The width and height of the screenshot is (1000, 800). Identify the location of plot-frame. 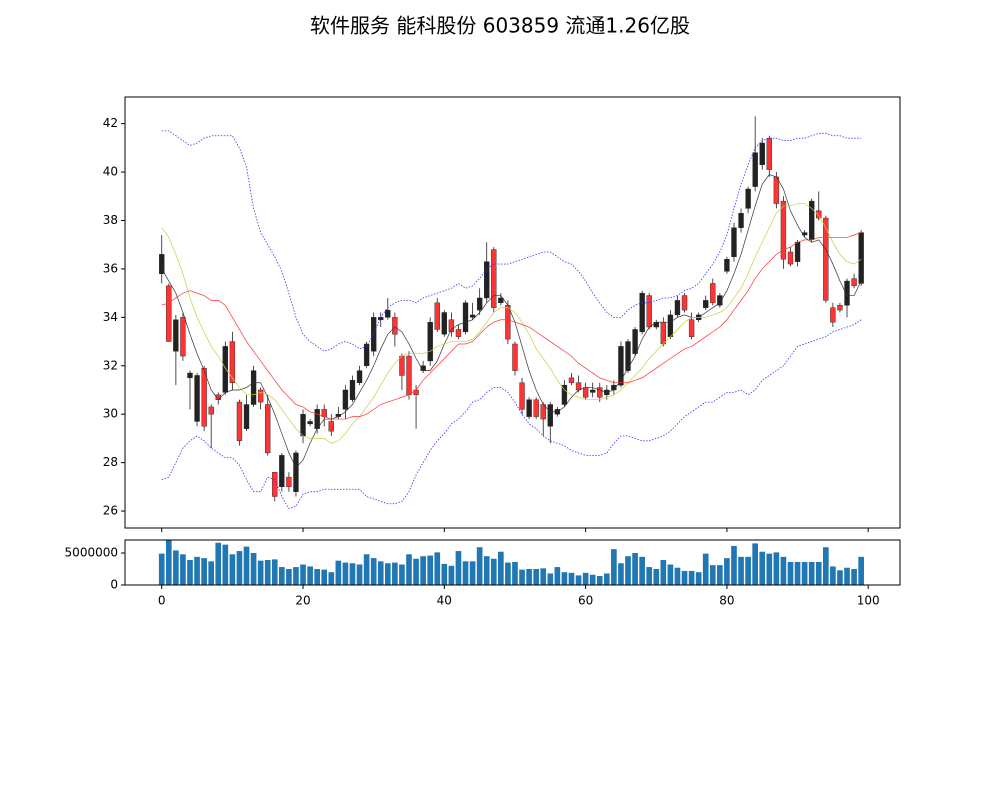
(512, 562).